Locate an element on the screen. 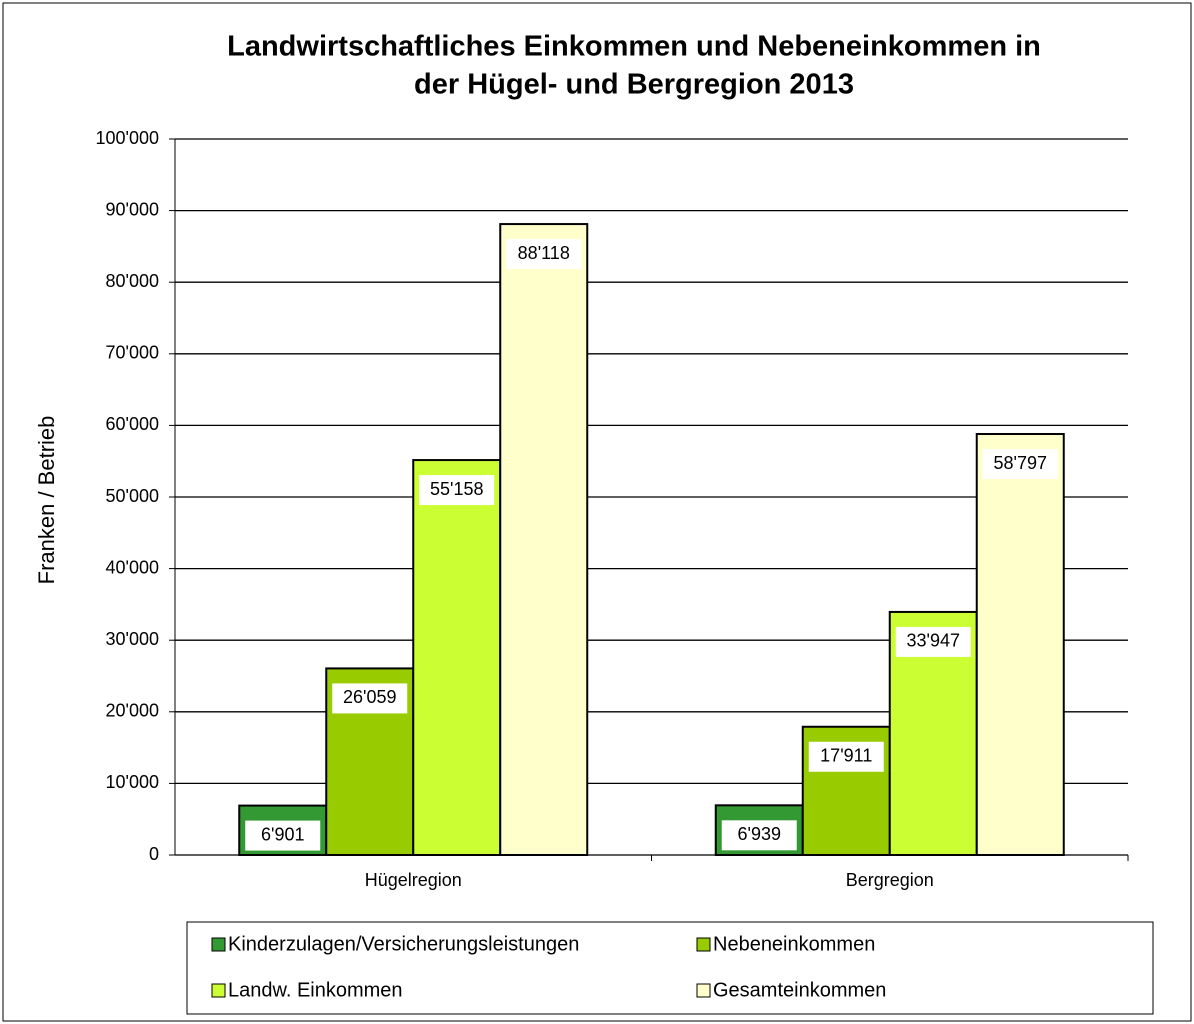 The image size is (1194, 1024). y-tick-label: 80'000 is located at coordinates (133, 281).